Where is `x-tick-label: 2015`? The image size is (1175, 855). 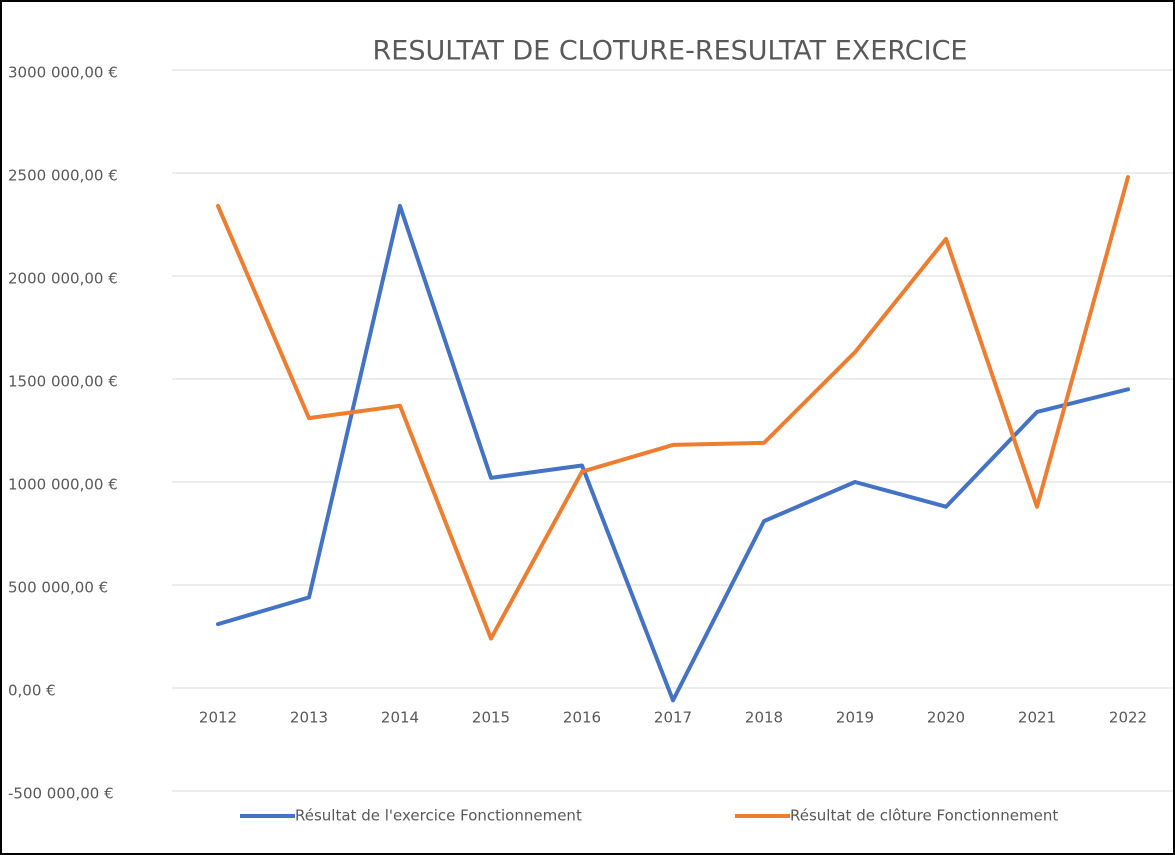
x-tick-label: 2015 is located at coordinates (491, 718).